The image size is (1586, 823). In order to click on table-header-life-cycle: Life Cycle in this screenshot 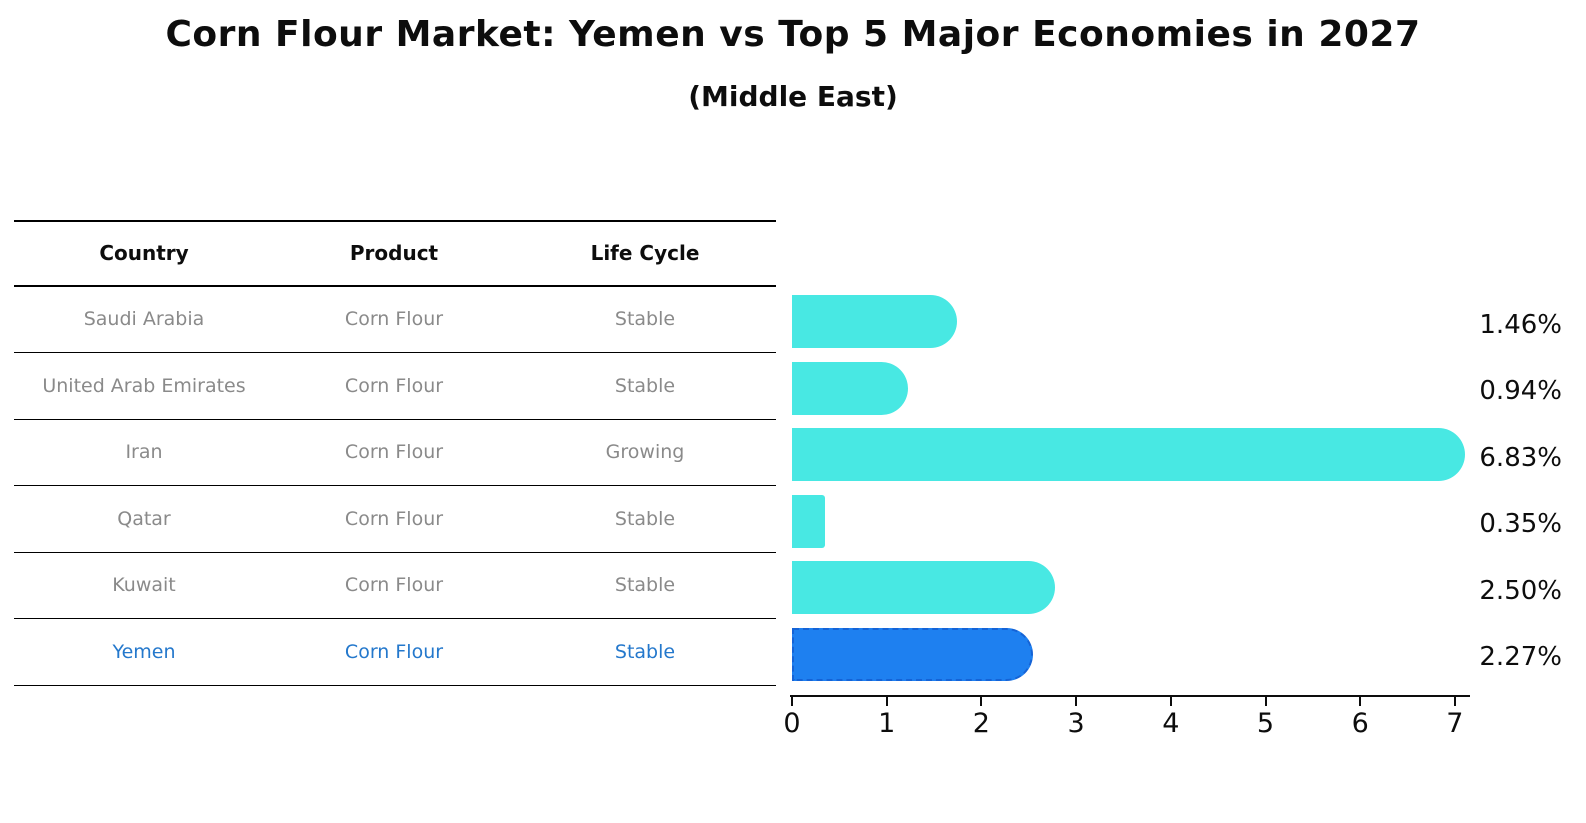, I will do `click(645, 253)`.